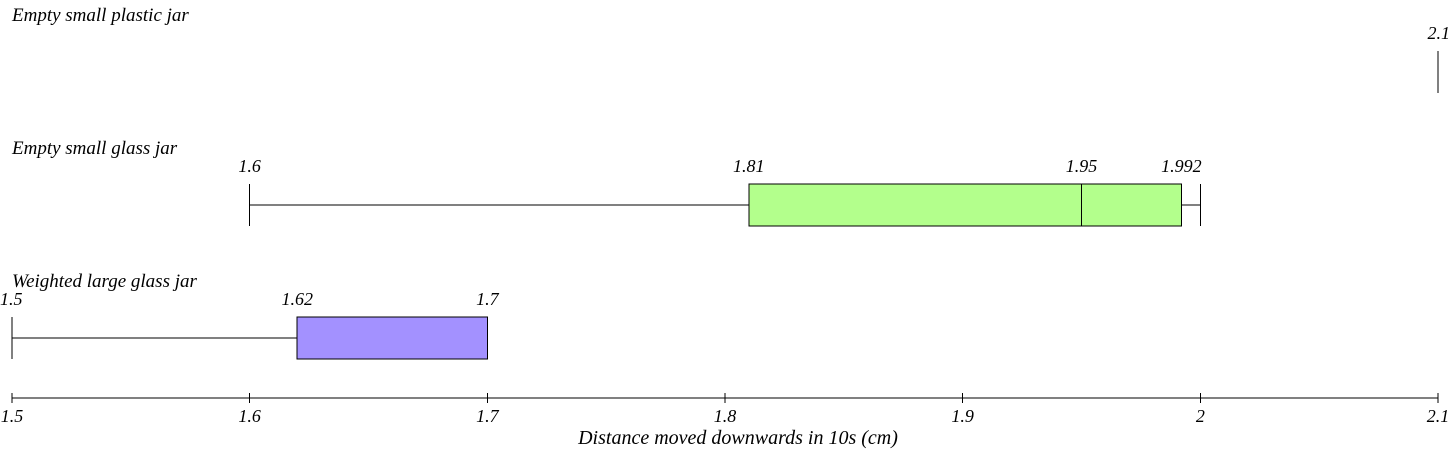  I want to click on value-label: 2.1, so click(1439, 33).